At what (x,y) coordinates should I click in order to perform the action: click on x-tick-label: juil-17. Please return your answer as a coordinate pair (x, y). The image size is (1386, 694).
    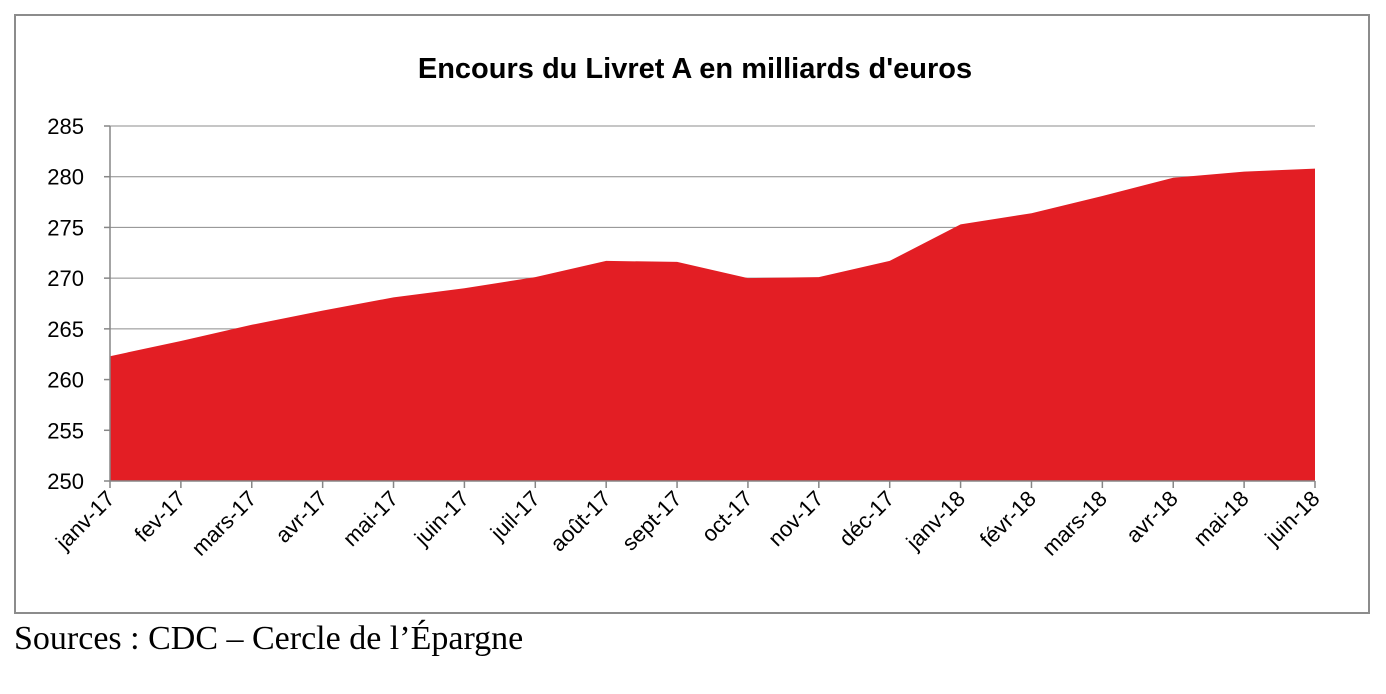
    Looking at the image, I should click on (515, 516).